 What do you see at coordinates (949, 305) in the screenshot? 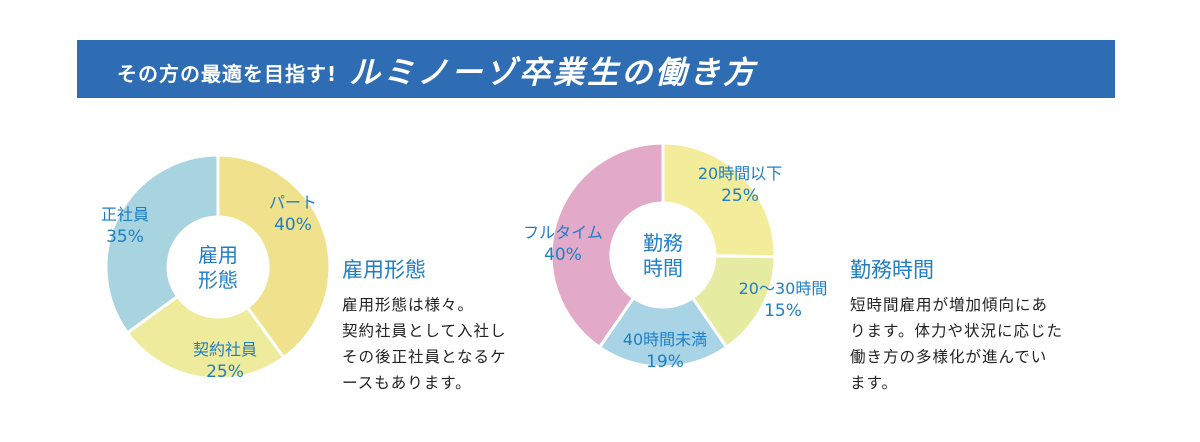
I see `hours-line: 短時間雇用が増加傾向にあ` at bounding box center [949, 305].